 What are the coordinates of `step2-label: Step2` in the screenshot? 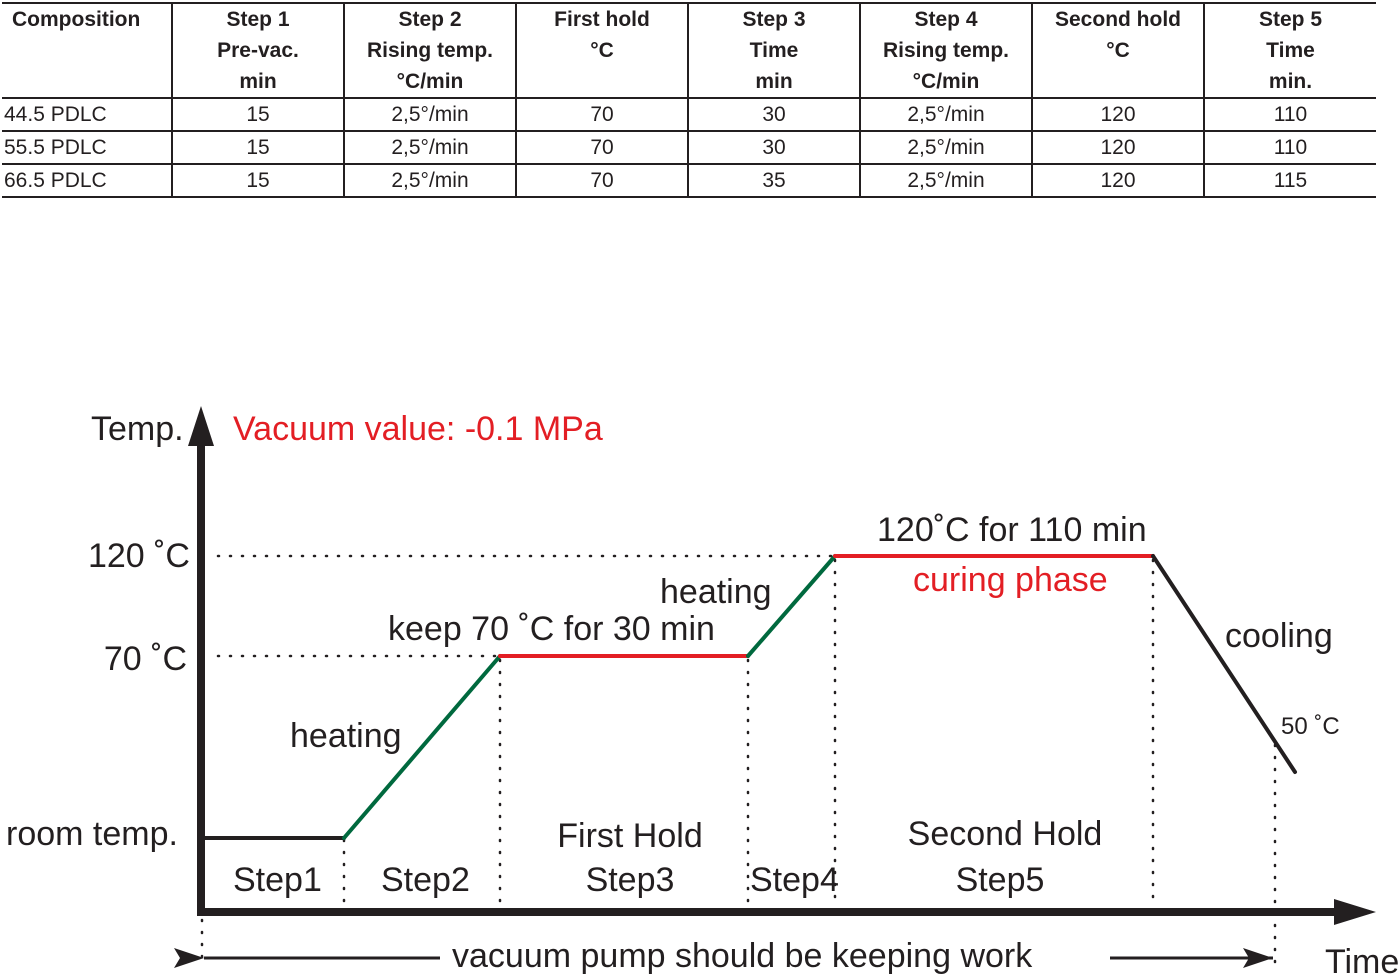 It's located at (425, 880).